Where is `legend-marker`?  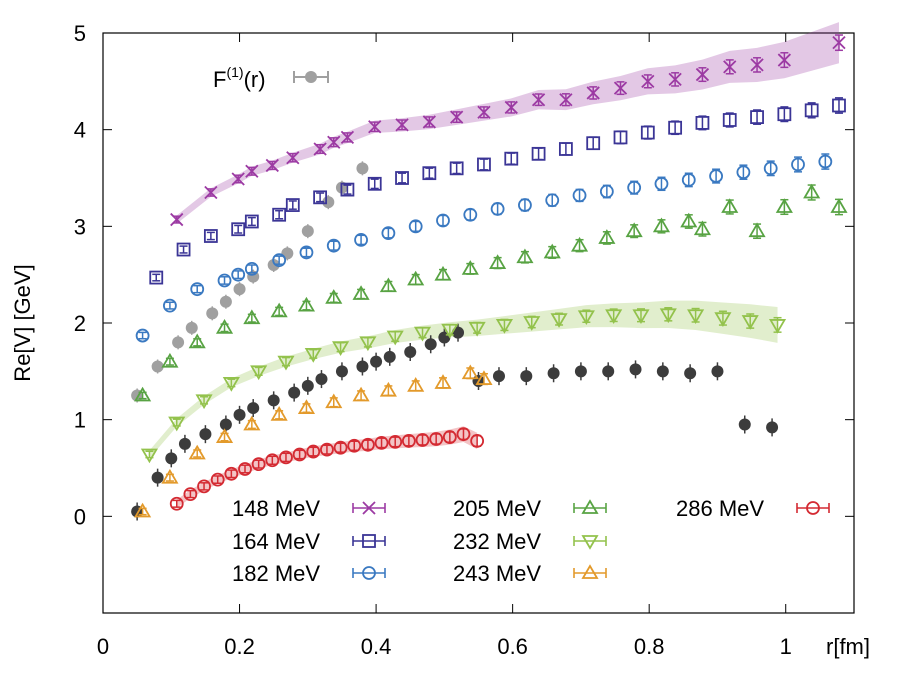 legend-marker is located at coordinates (590, 506).